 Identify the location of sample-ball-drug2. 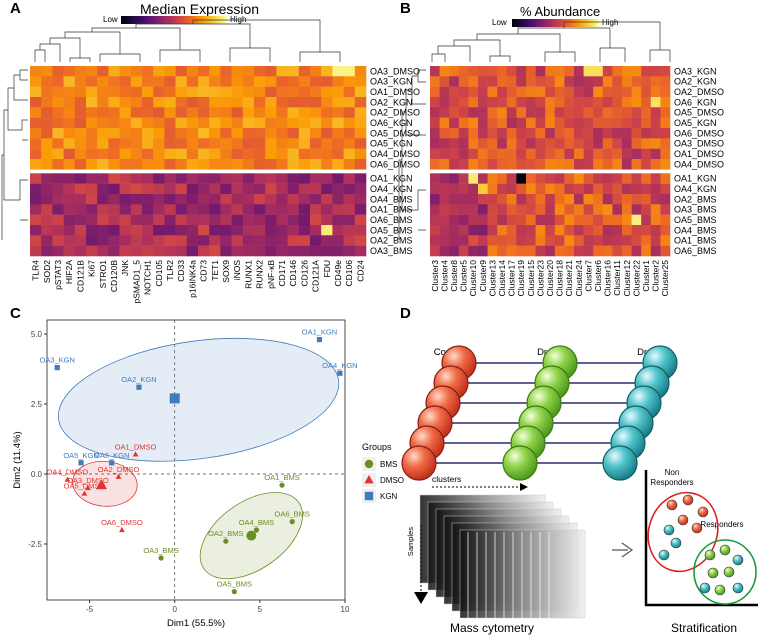
(620, 463).